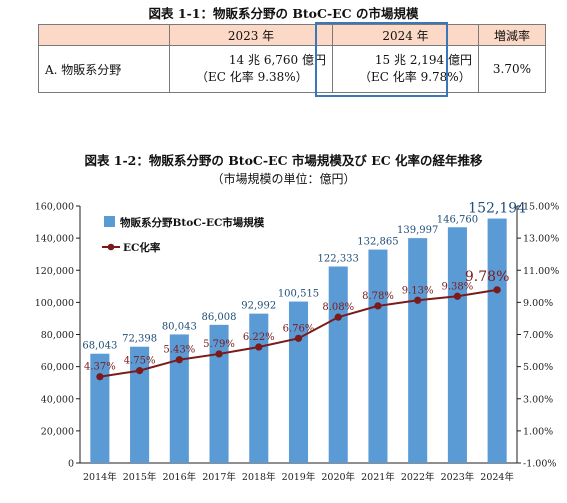 The image size is (567, 503). I want to click on x-tick-label: 2021年, so click(378, 477).